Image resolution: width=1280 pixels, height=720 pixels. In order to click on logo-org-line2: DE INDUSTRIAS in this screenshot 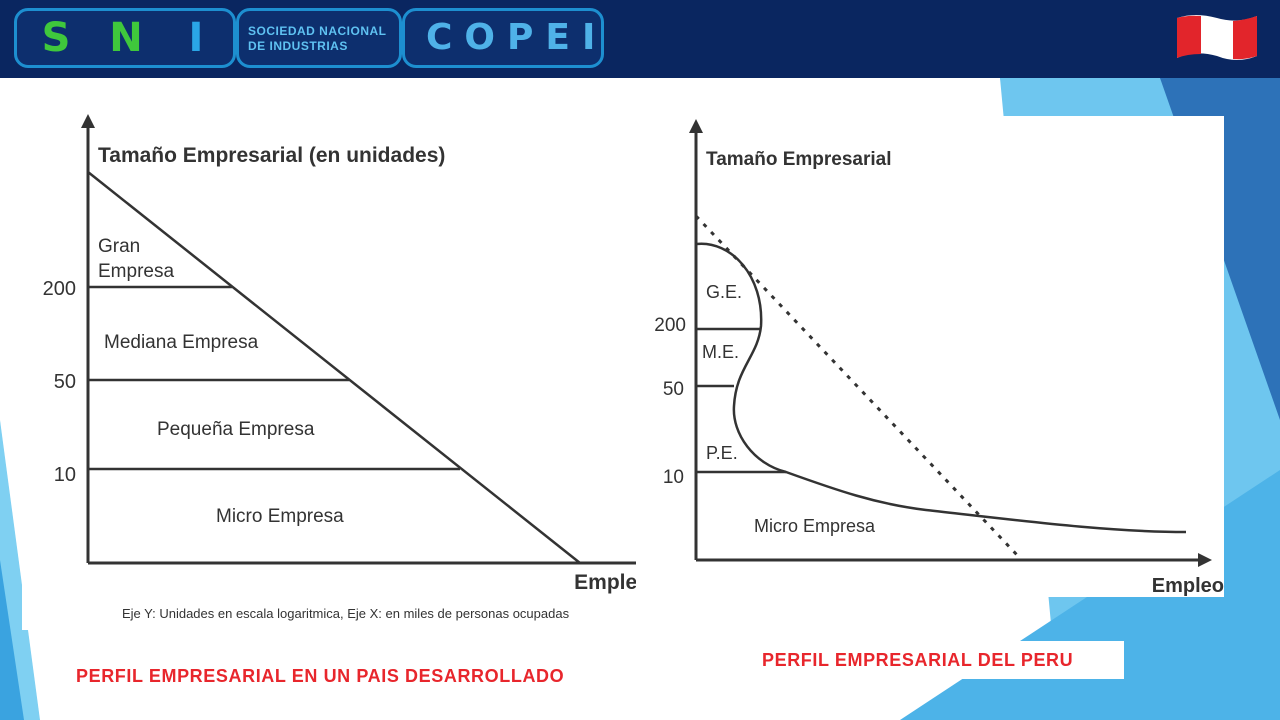, I will do `click(298, 46)`.